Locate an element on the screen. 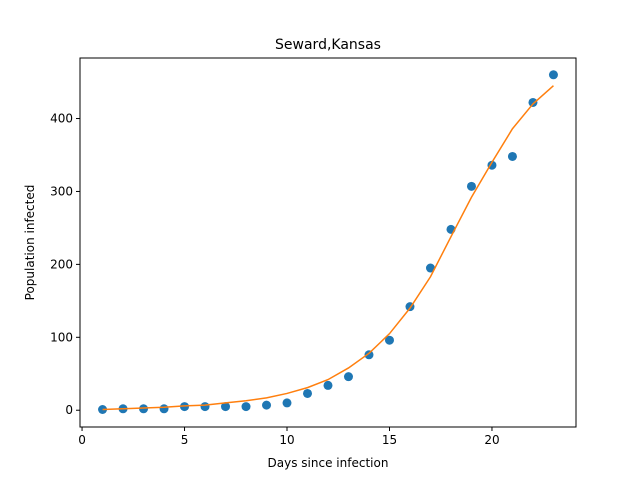 Image resolution: width=640 pixels, height=480 pixels. x-tick-label: 20 is located at coordinates (491, 440).